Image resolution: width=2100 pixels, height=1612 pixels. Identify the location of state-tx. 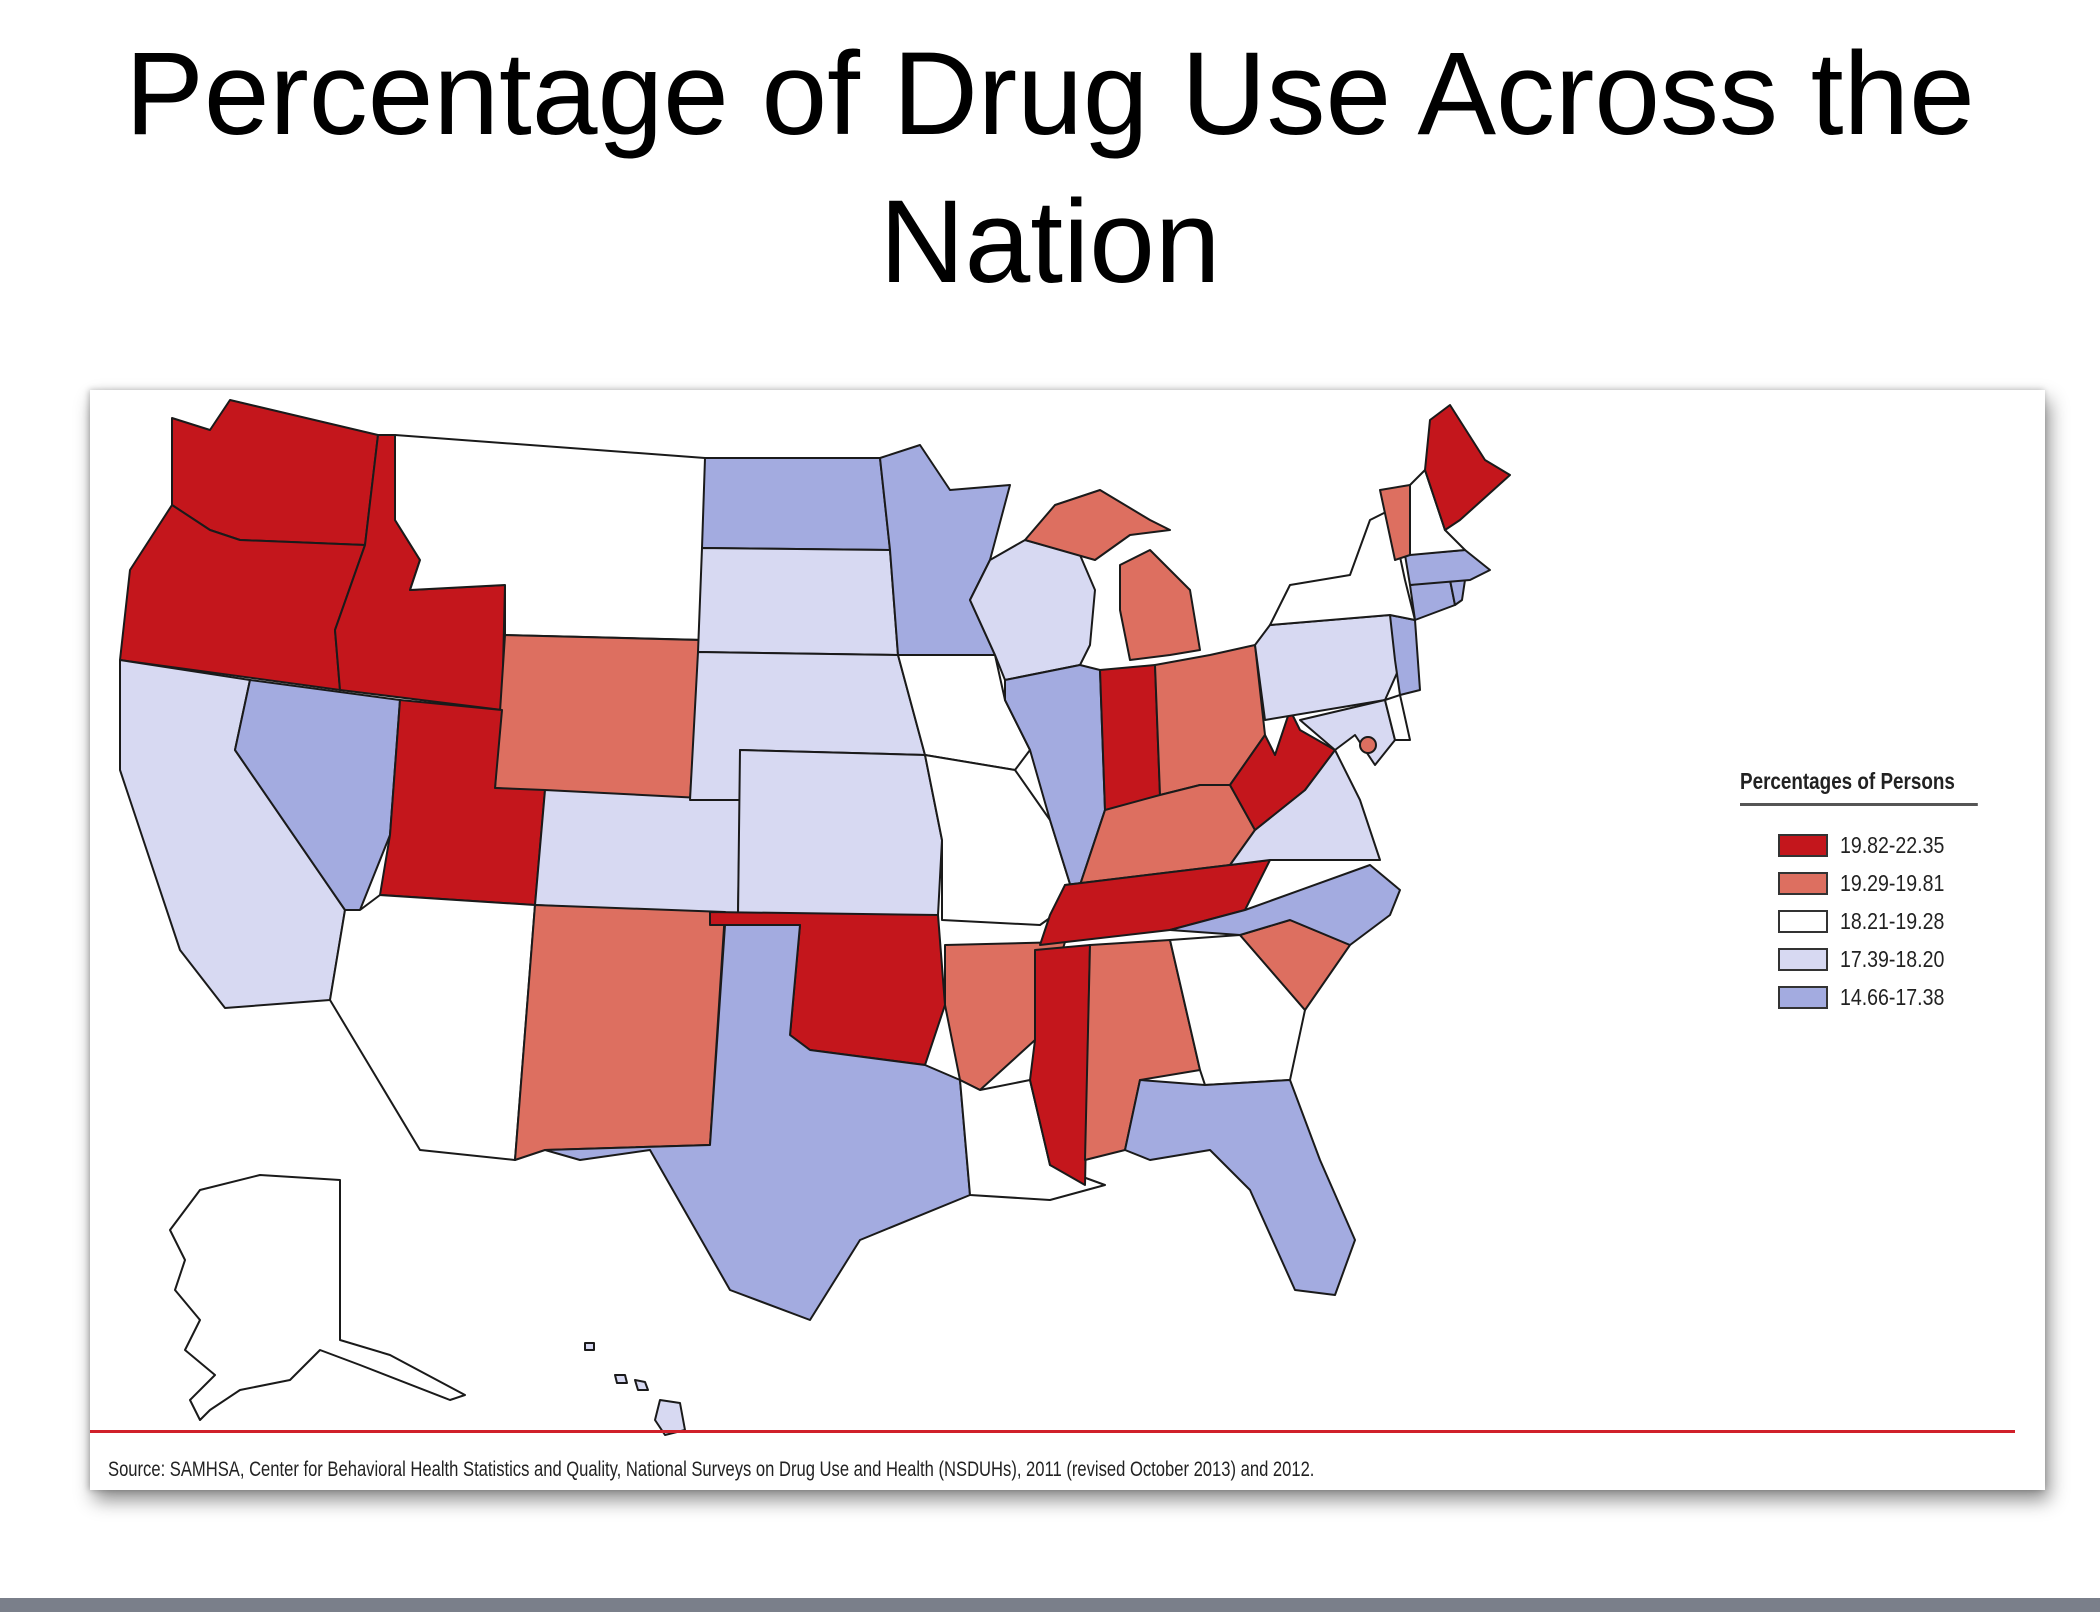
(757, 1122).